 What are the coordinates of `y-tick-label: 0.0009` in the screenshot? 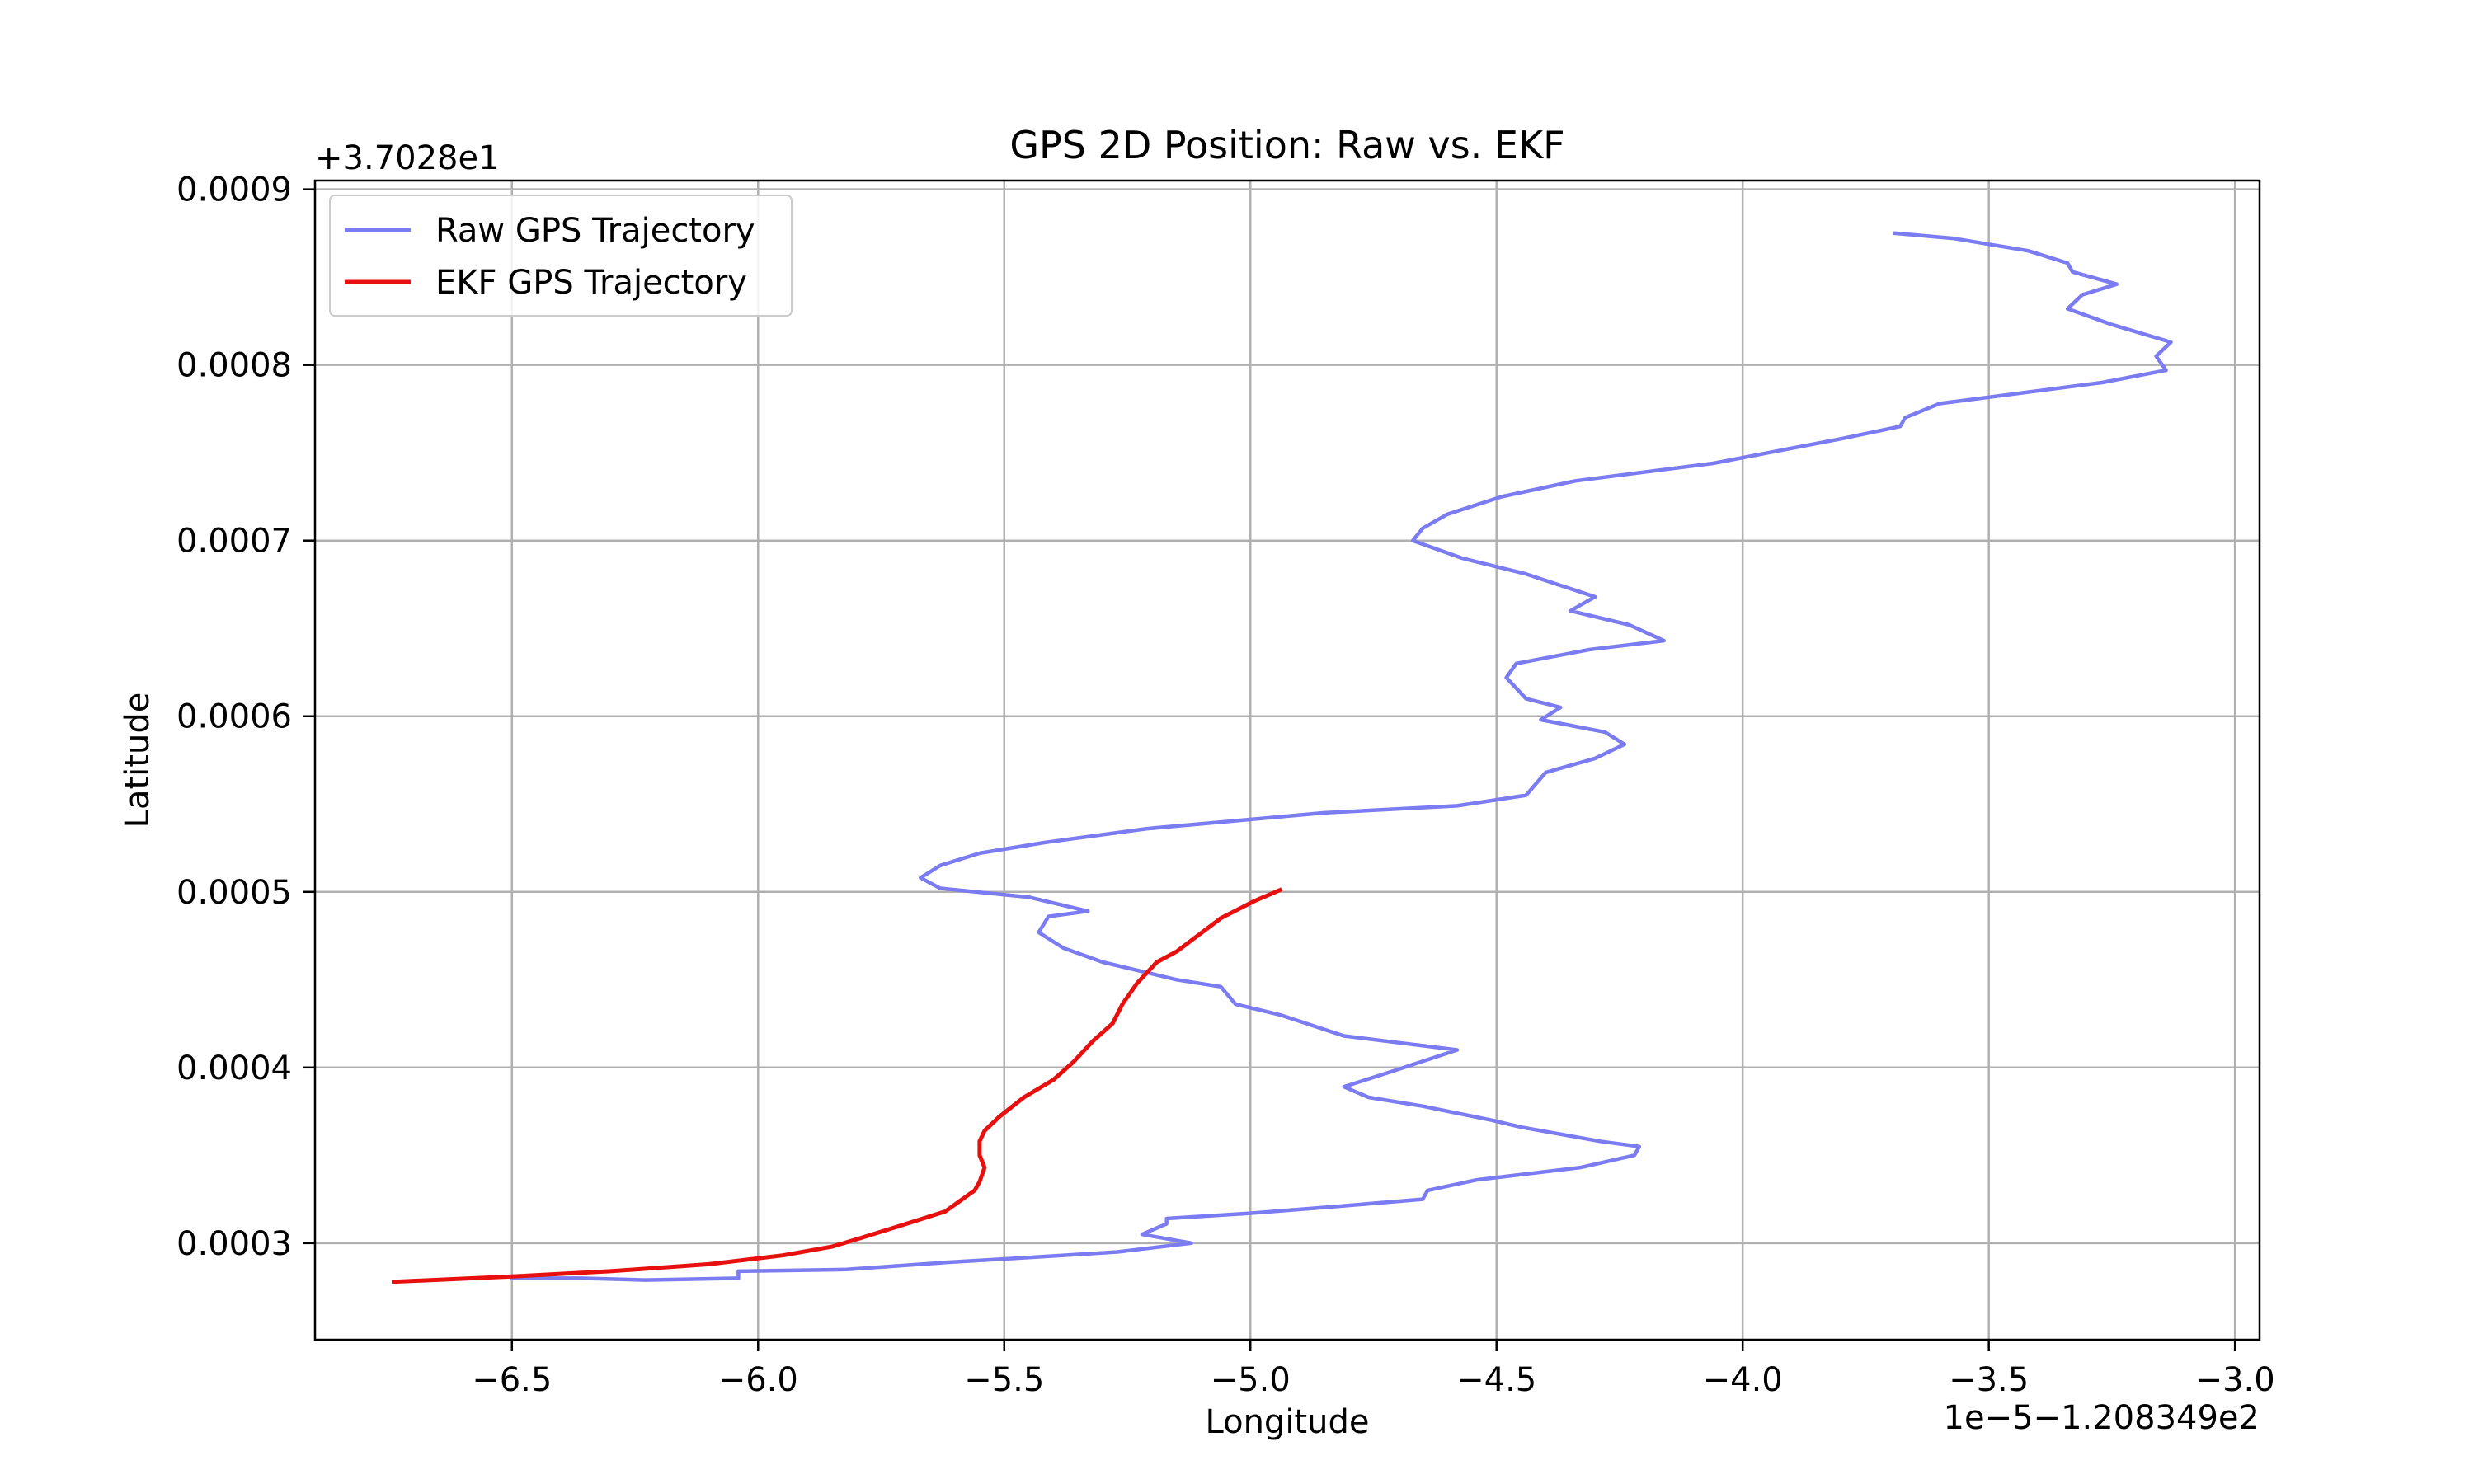 It's located at (234, 190).